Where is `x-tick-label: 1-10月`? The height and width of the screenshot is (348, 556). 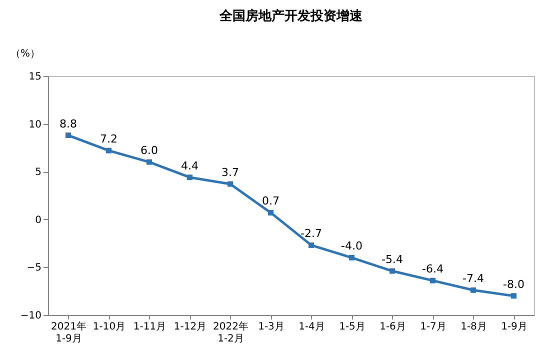 x-tick-label: 1-10月 is located at coordinates (109, 327).